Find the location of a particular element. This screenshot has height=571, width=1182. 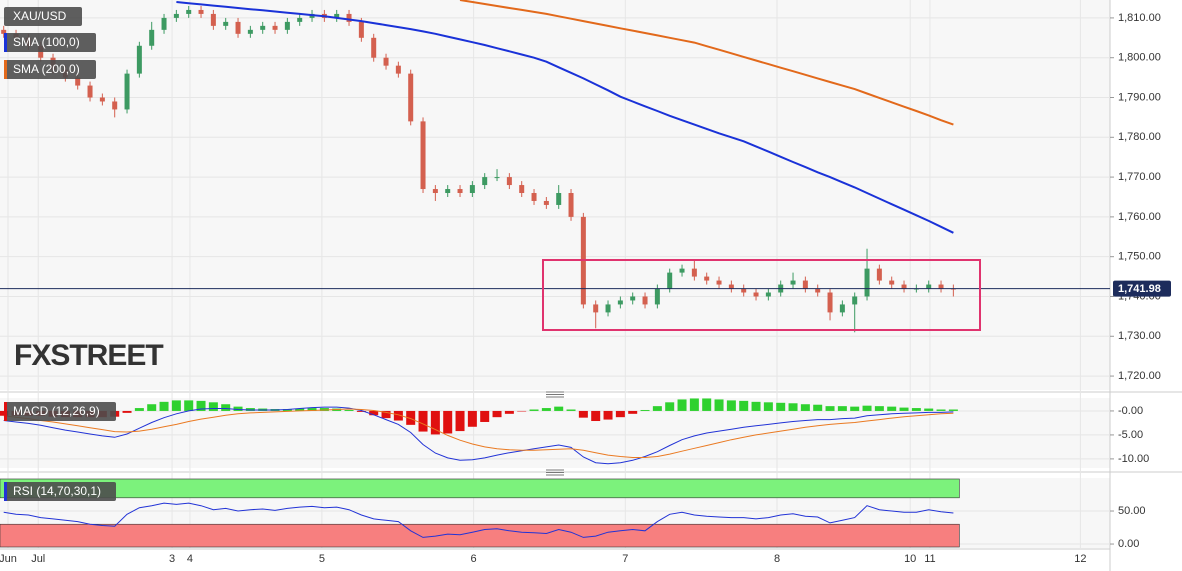

x-tick-label: 12 is located at coordinates (1080, 559).